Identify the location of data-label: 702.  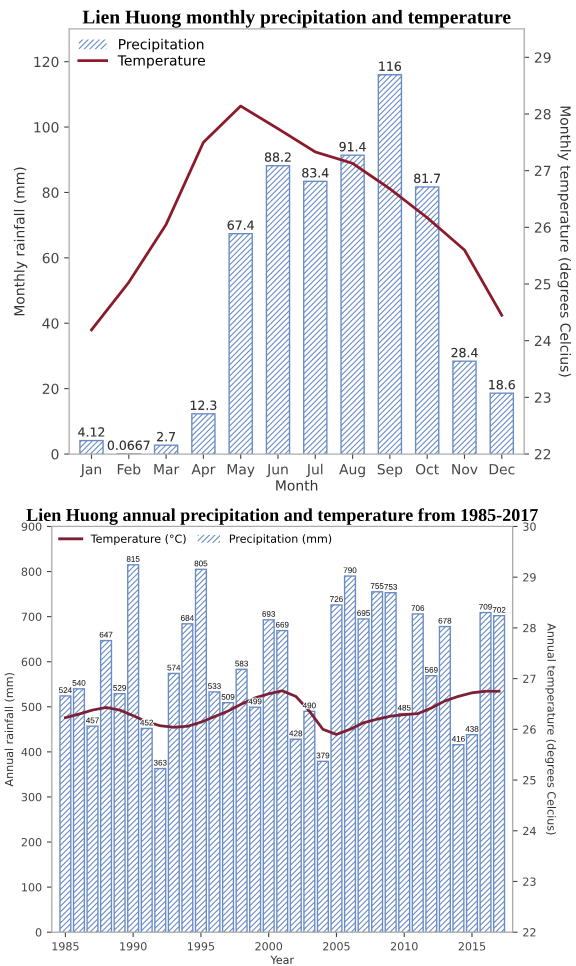
(499, 610).